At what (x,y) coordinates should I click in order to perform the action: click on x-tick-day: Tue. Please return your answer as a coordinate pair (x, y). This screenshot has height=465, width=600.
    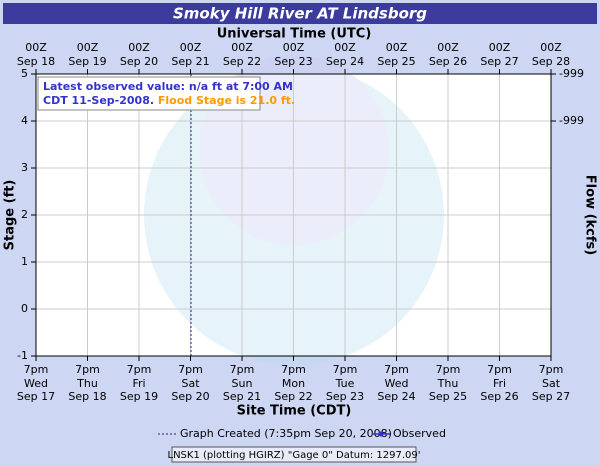
    Looking at the image, I should click on (345, 383).